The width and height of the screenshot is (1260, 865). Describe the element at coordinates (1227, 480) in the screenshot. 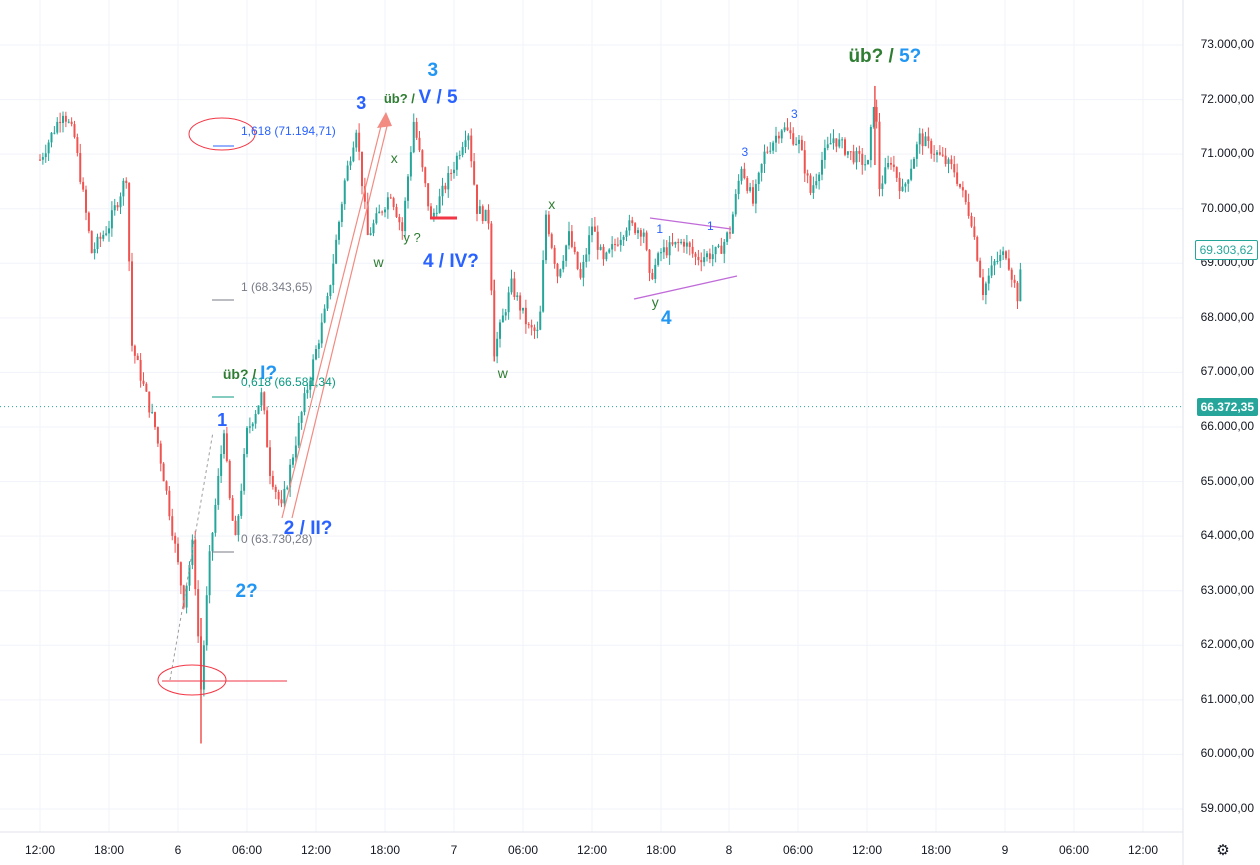

I see `price-tick-label: 65.000,00` at that location.